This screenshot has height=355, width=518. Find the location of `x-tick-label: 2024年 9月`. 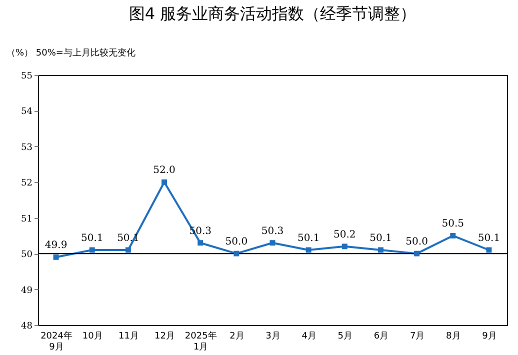

x-tick-label: 2024年 9月 is located at coordinates (56, 341).